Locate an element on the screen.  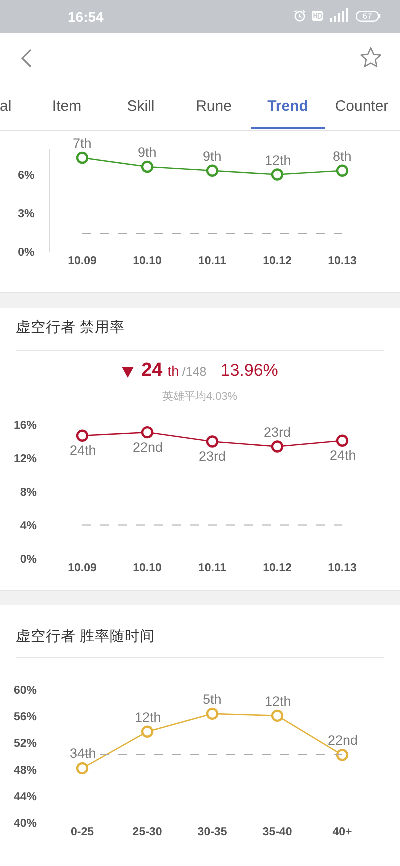
annotation: 34th is located at coordinates (83, 753).